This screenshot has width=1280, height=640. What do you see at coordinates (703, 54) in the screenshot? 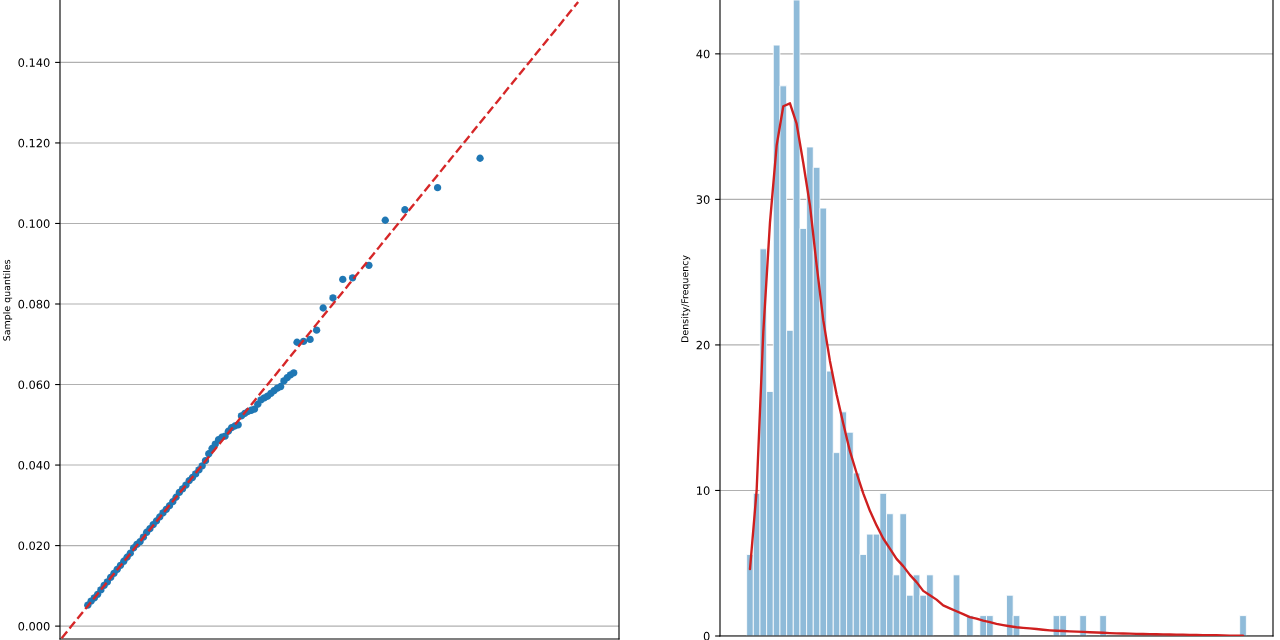
I see `y-tick-label: 40` at bounding box center [703, 54].